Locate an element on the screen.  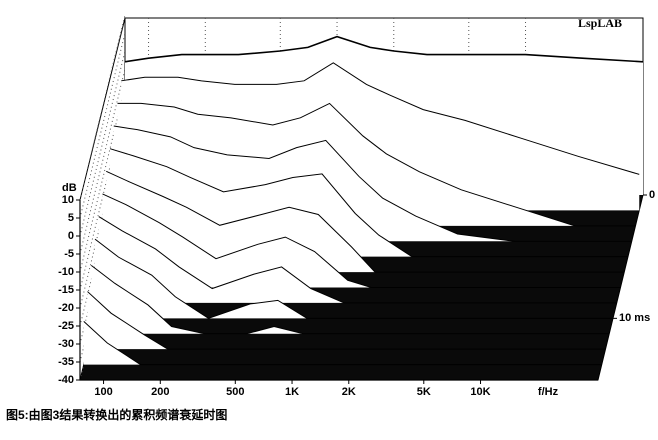
y-tick-label: 5 is located at coordinates (71, 218).